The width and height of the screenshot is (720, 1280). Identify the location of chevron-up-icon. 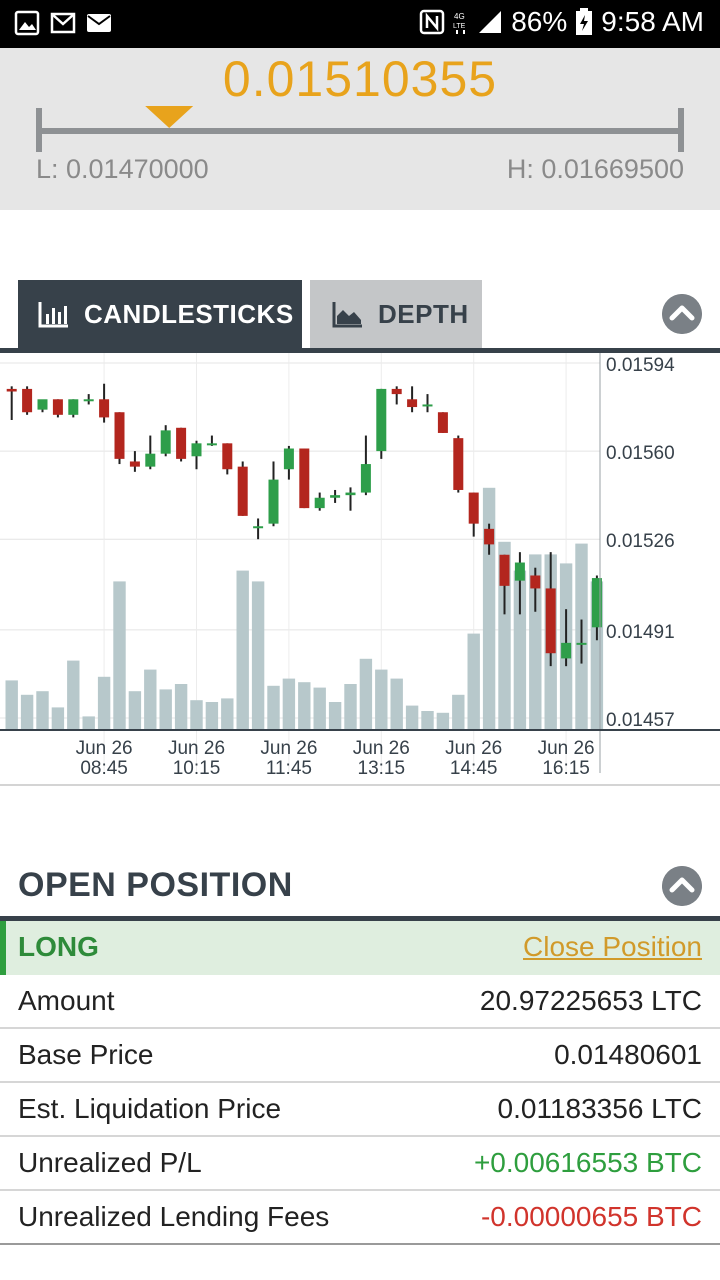
(682, 313).